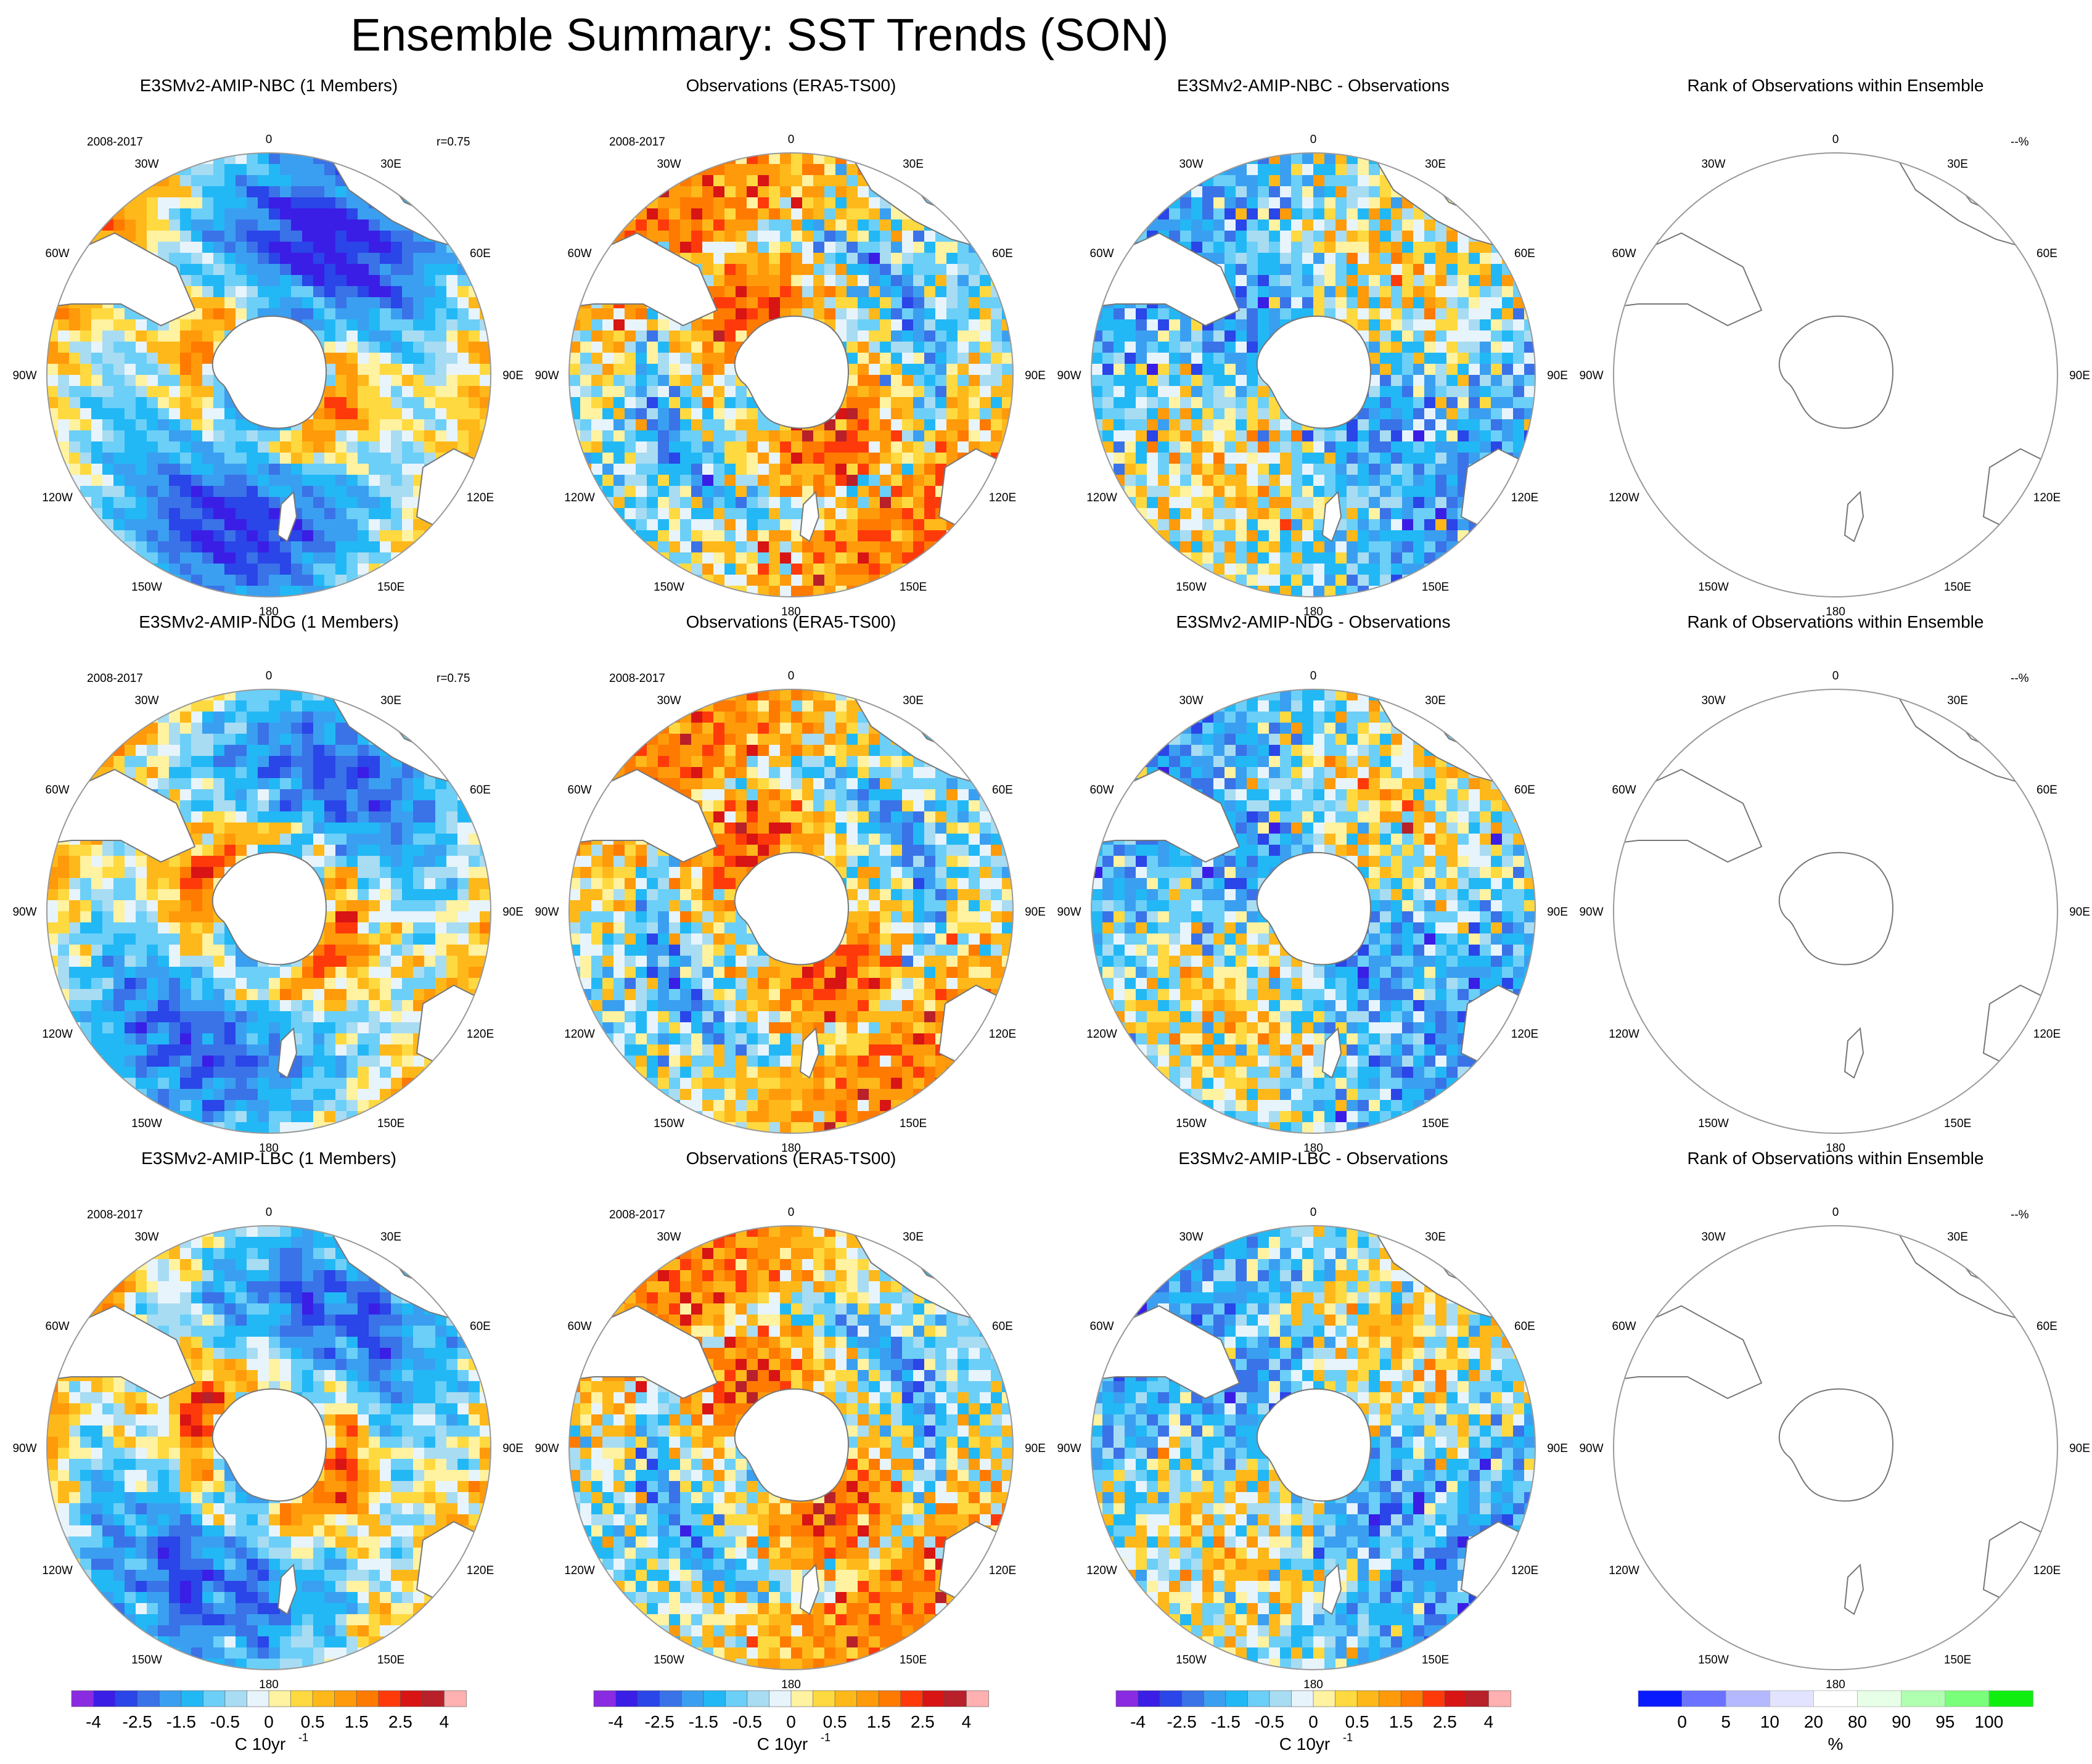 The width and height of the screenshot is (2092, 1764). Describe the element at coordinates (1836, 1158) in the screenshot. I see `panel-title: Rank of Observations within Ensemble` at that location.